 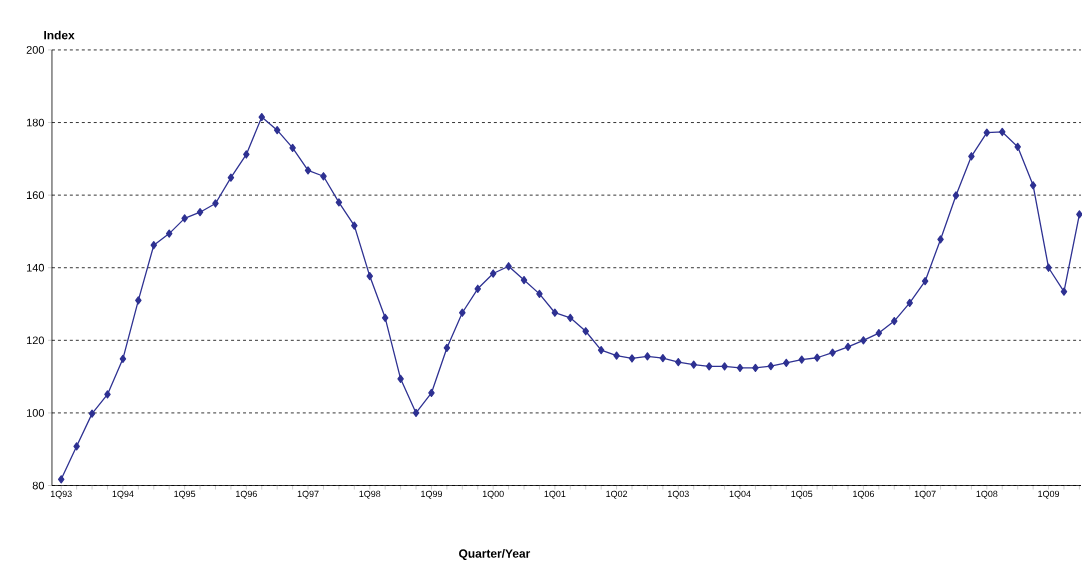 What do you see at coordinates (35, 49) in the screenshot?
I see `y-tick-label: 200` at bounding box center [35, 49].